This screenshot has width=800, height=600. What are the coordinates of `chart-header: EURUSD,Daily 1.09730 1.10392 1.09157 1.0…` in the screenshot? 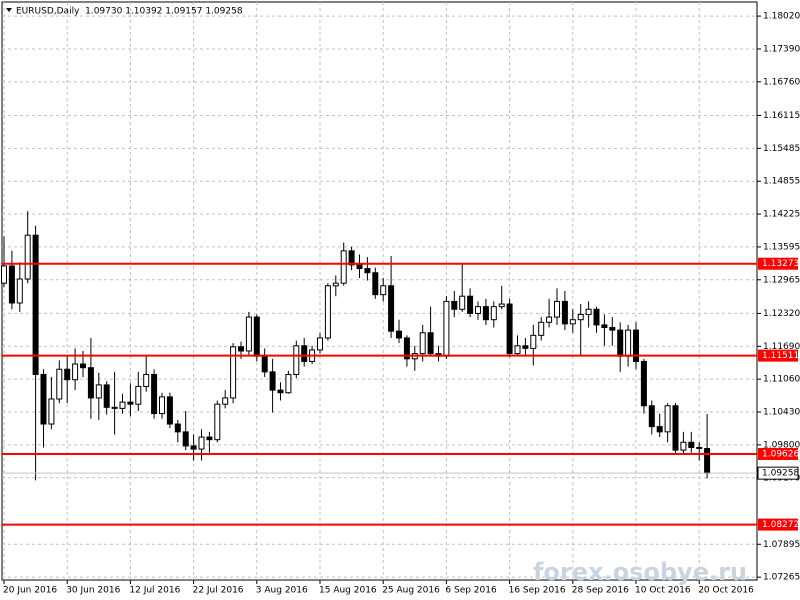 It's located at (129, 12).